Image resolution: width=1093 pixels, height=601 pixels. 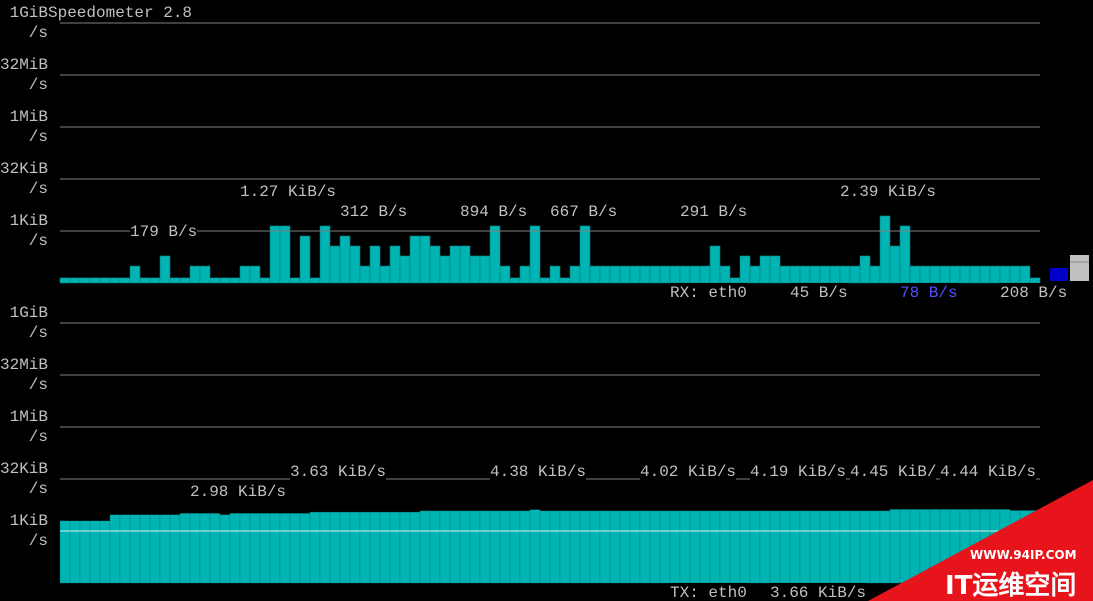 I want to click on watermark-name: IT运维空间, so click(x=1011, y=586).